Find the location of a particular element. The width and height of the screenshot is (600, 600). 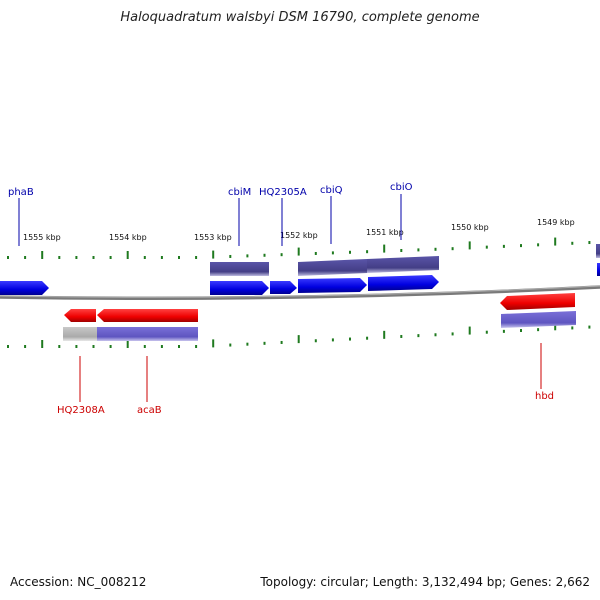

ruler-label: 1553 kbp is located at coordinates (213, 237).